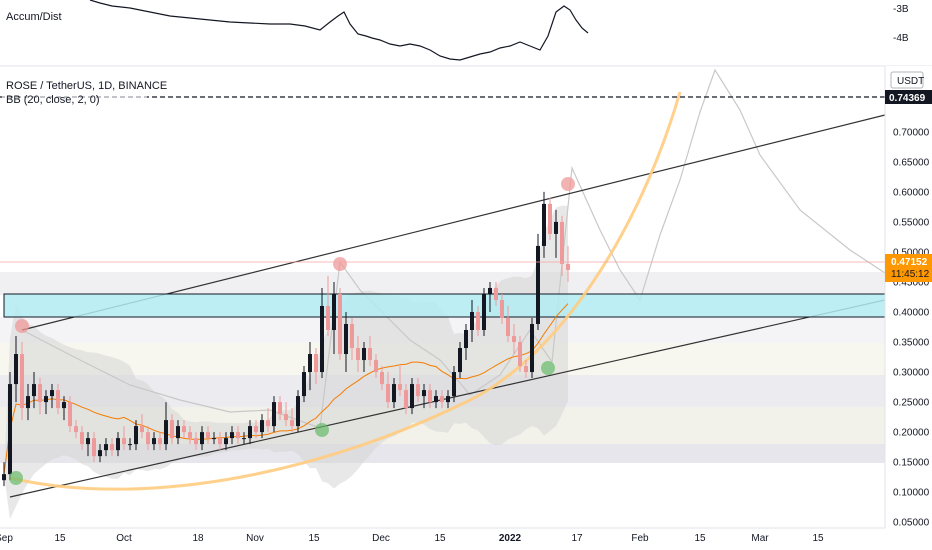 Image resolution: width=932 pixels, height=550 pixels. Describe the element at coordinates (907, 80) in the screenshot. I see `currency-box` at that location.